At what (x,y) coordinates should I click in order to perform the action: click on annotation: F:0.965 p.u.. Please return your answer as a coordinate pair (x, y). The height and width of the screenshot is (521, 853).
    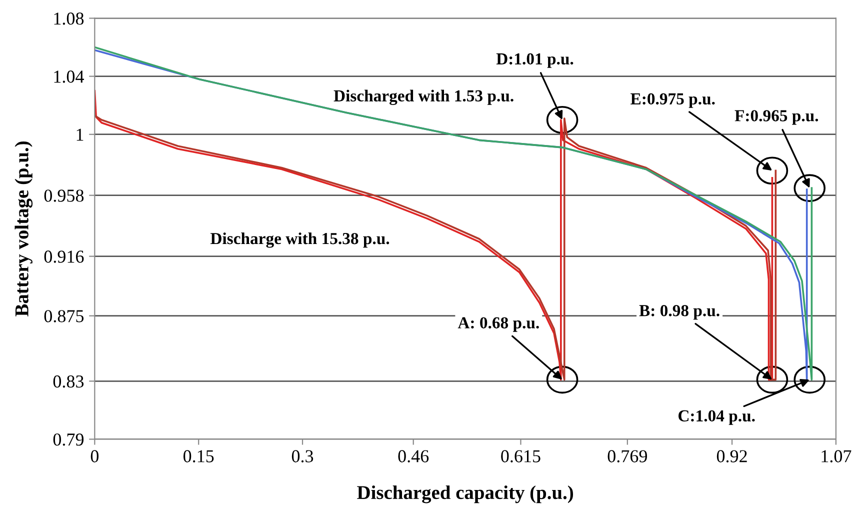
    Looking at the image, I should click on (776, 117).